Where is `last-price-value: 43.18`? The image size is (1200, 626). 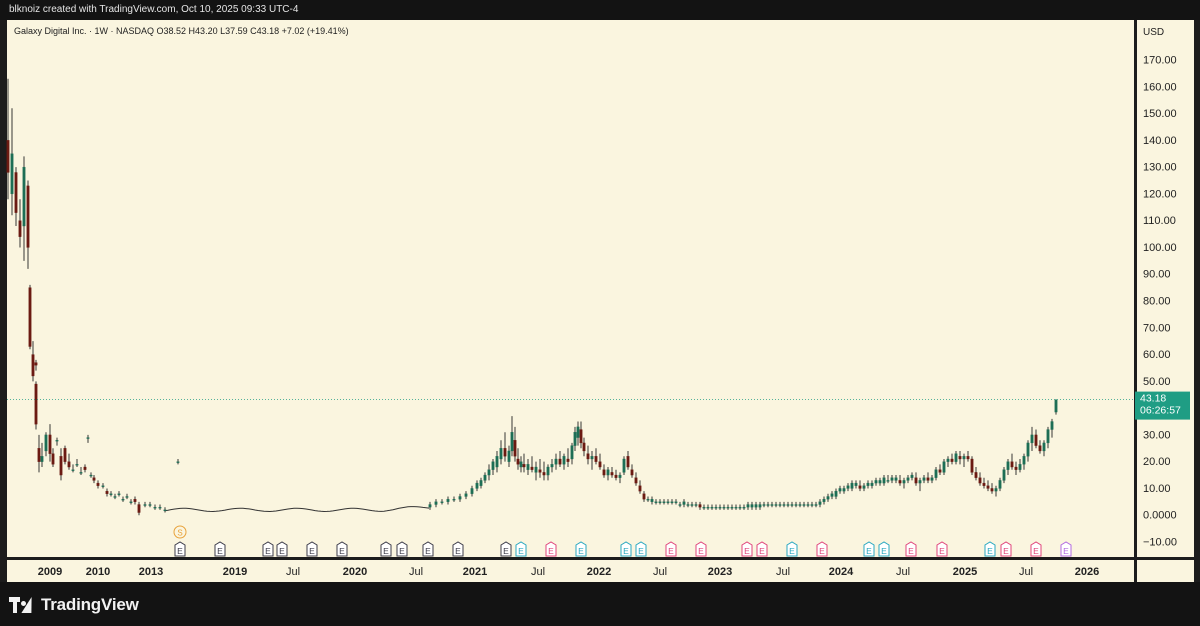 last-price-value: 43.18 is located at coordinates (1153, 399).